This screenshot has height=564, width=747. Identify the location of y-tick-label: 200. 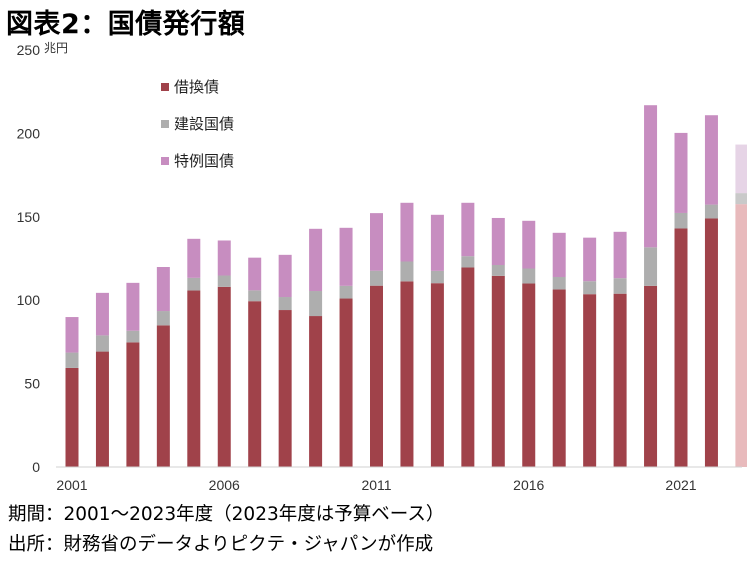
(29, 133).